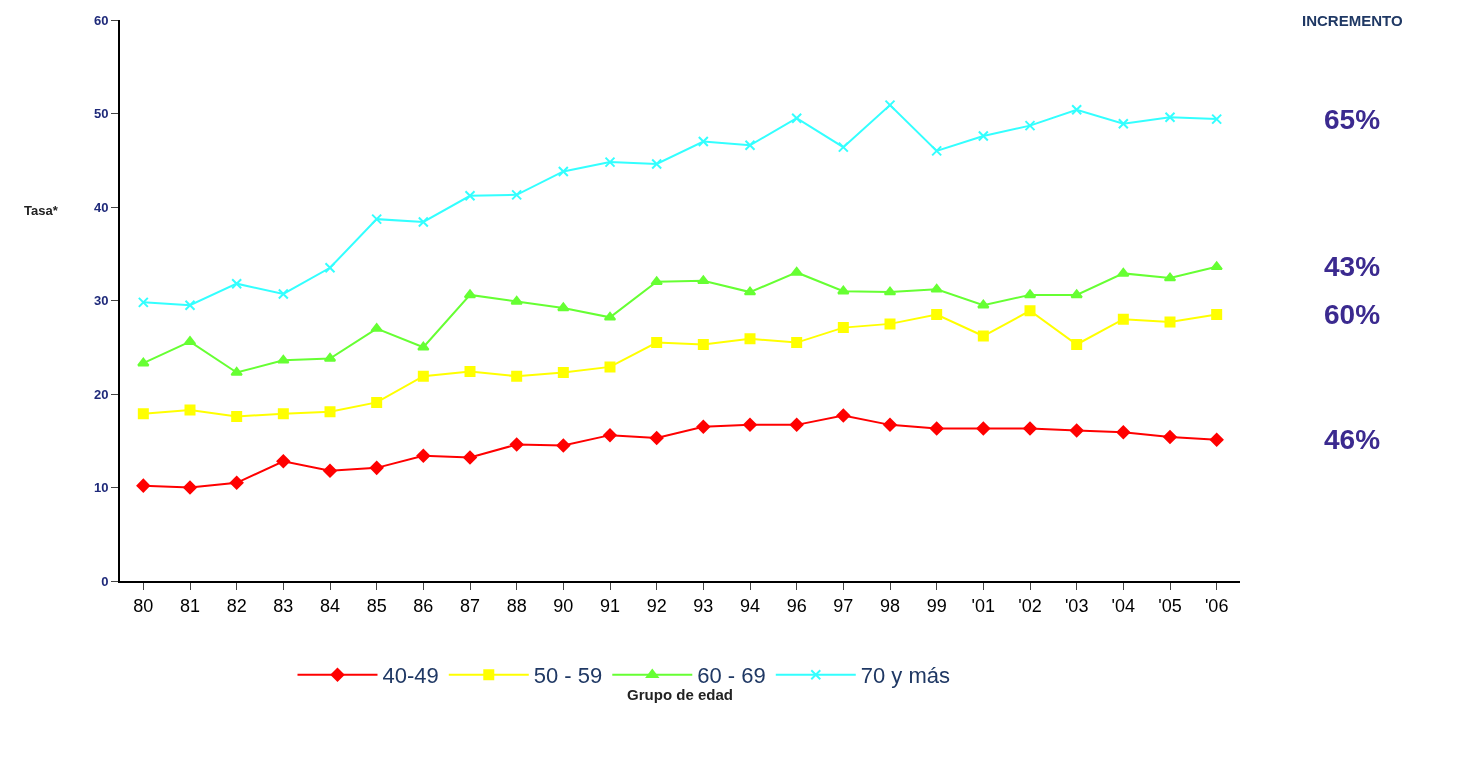 The image size is (1463, 765). Describe the element at coordinates (470, 605) in the screenshot. I see `x-tick-label: 87` at that location.